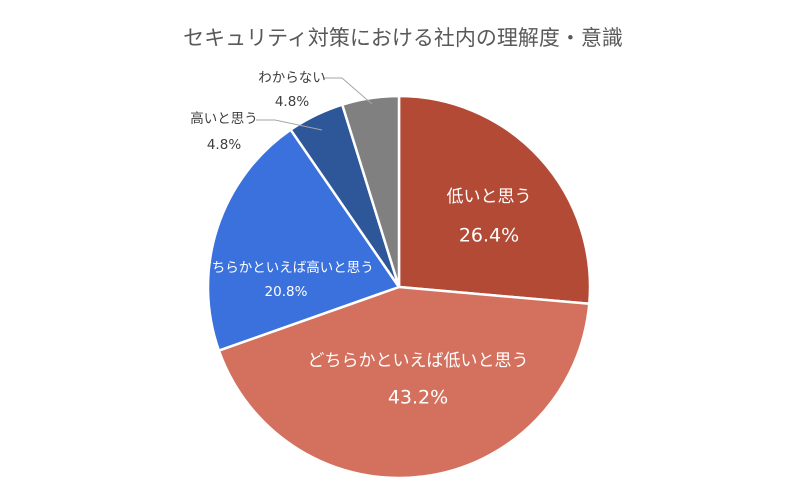 This screenshot has height=494, width=806. What do you see at coordinates (292, 102) in the screenshot?
I see `slice-value-4: 4.8%` at bounding box center [292, 102].